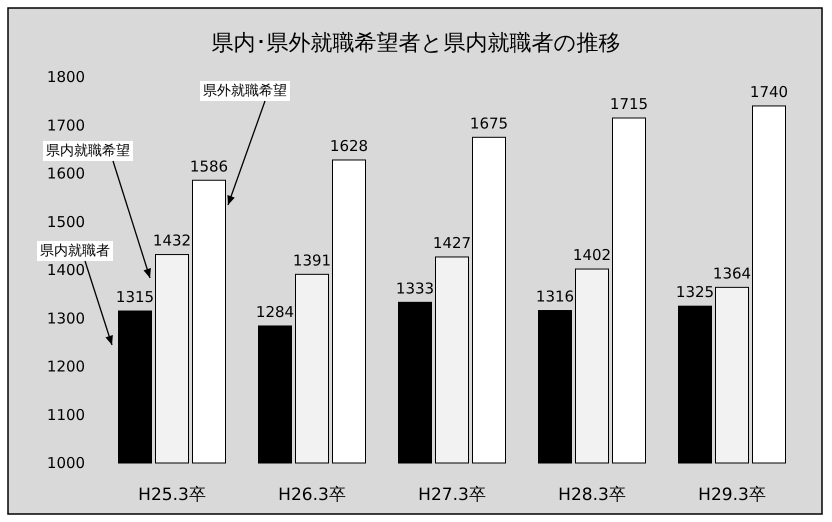 This screenshot has width=832, height=522. What do you see at coordinates (489, 123) in the screenshot?
I see `data-label: 1675` at bounding box center [489, 123].